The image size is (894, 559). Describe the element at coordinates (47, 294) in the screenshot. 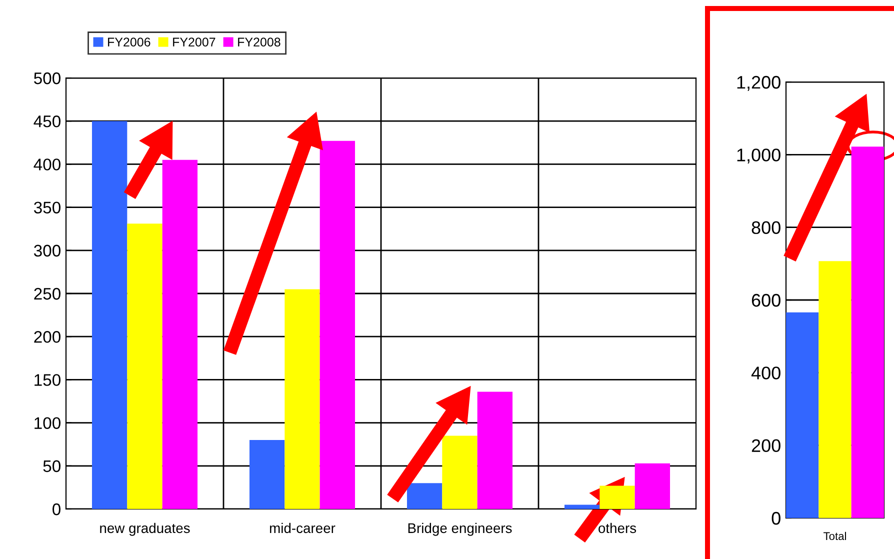

I see `y-tick-label: 250` at that location.